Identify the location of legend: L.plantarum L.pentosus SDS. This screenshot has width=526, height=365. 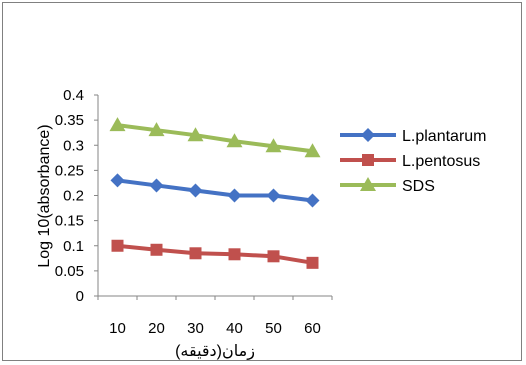
(413, 161).